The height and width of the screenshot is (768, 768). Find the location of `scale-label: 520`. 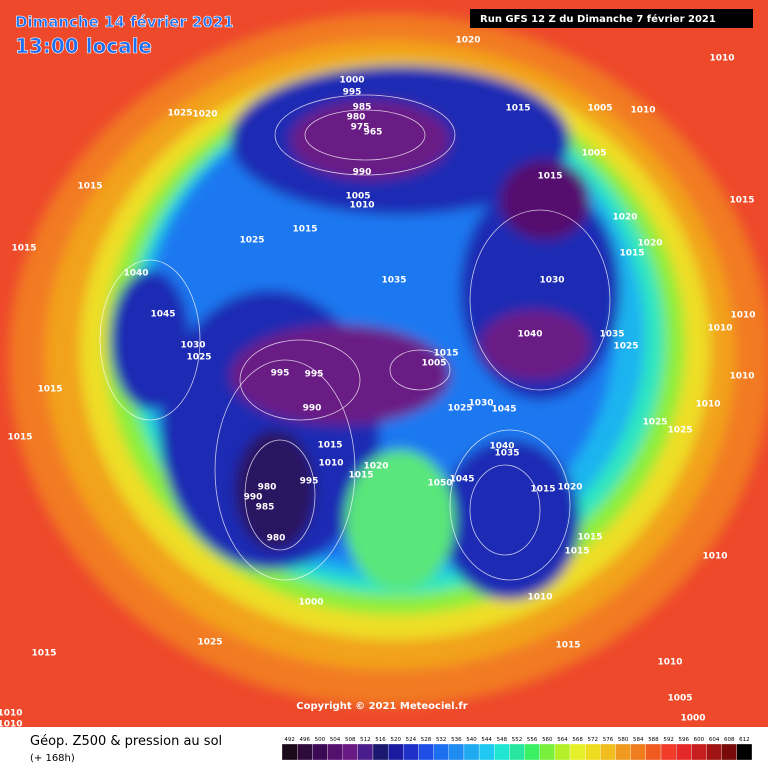

scale-label: 520 is located at coordinates (395, 740).